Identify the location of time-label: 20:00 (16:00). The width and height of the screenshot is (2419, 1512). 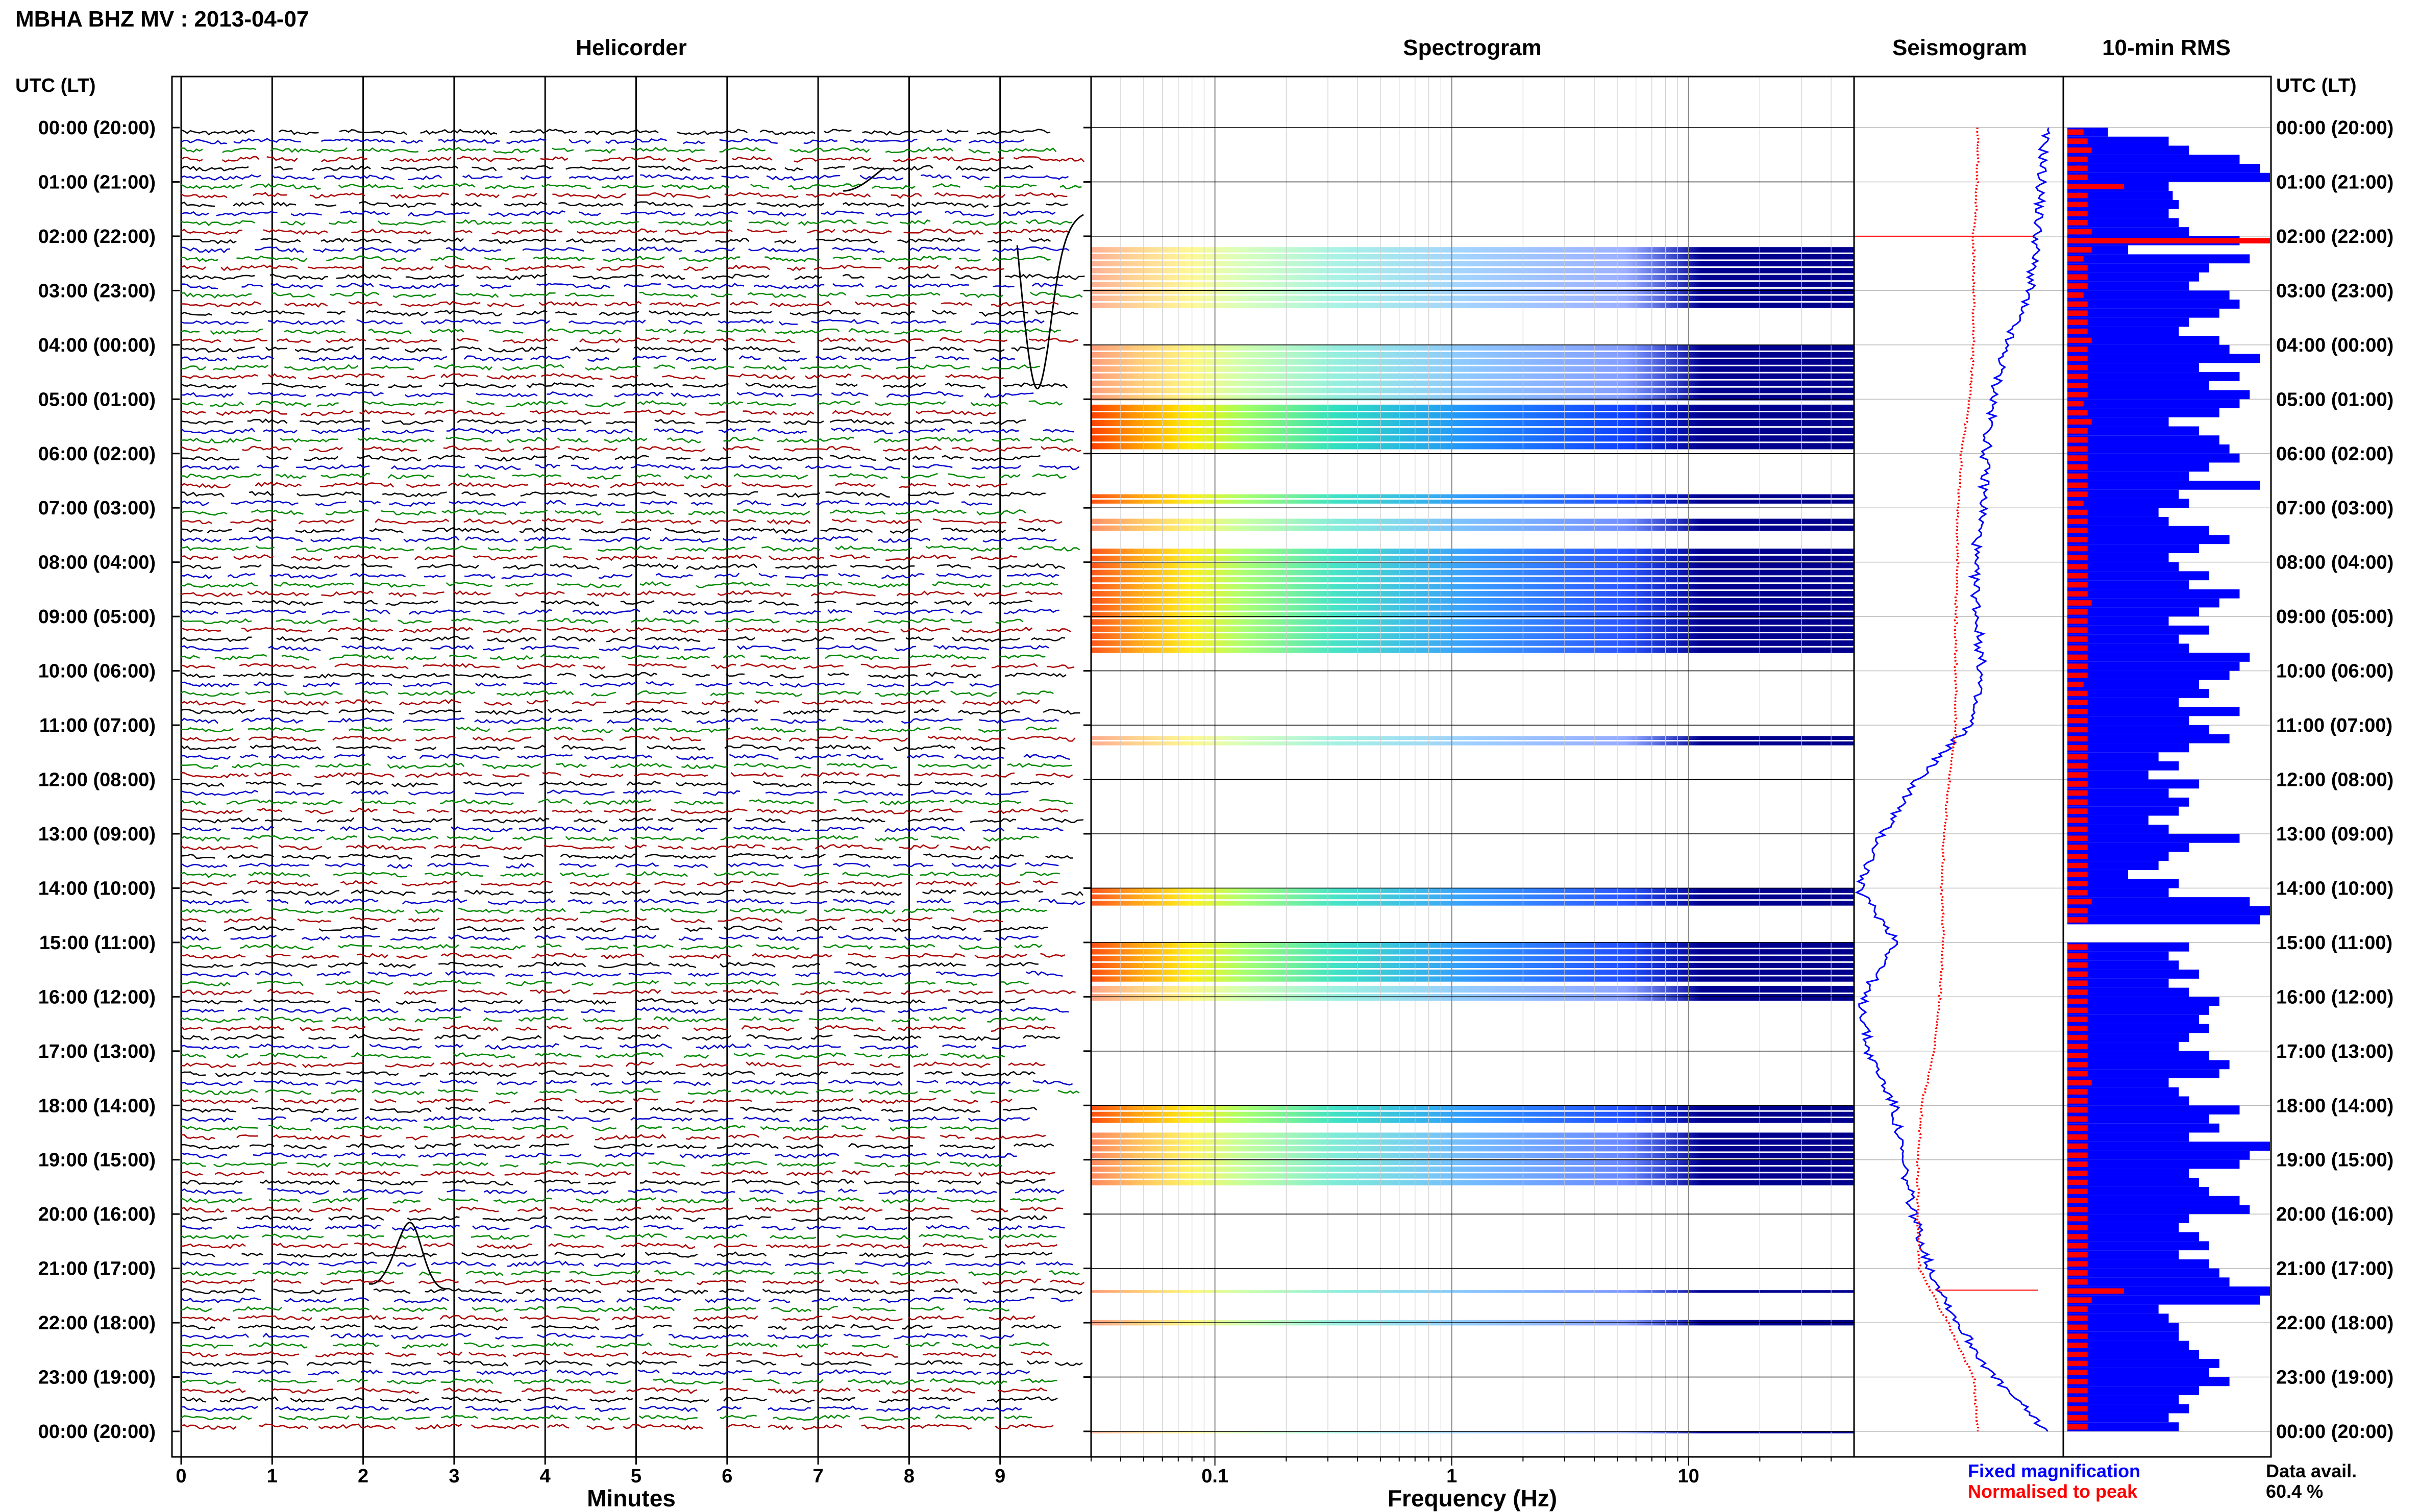
(2334, 1214).